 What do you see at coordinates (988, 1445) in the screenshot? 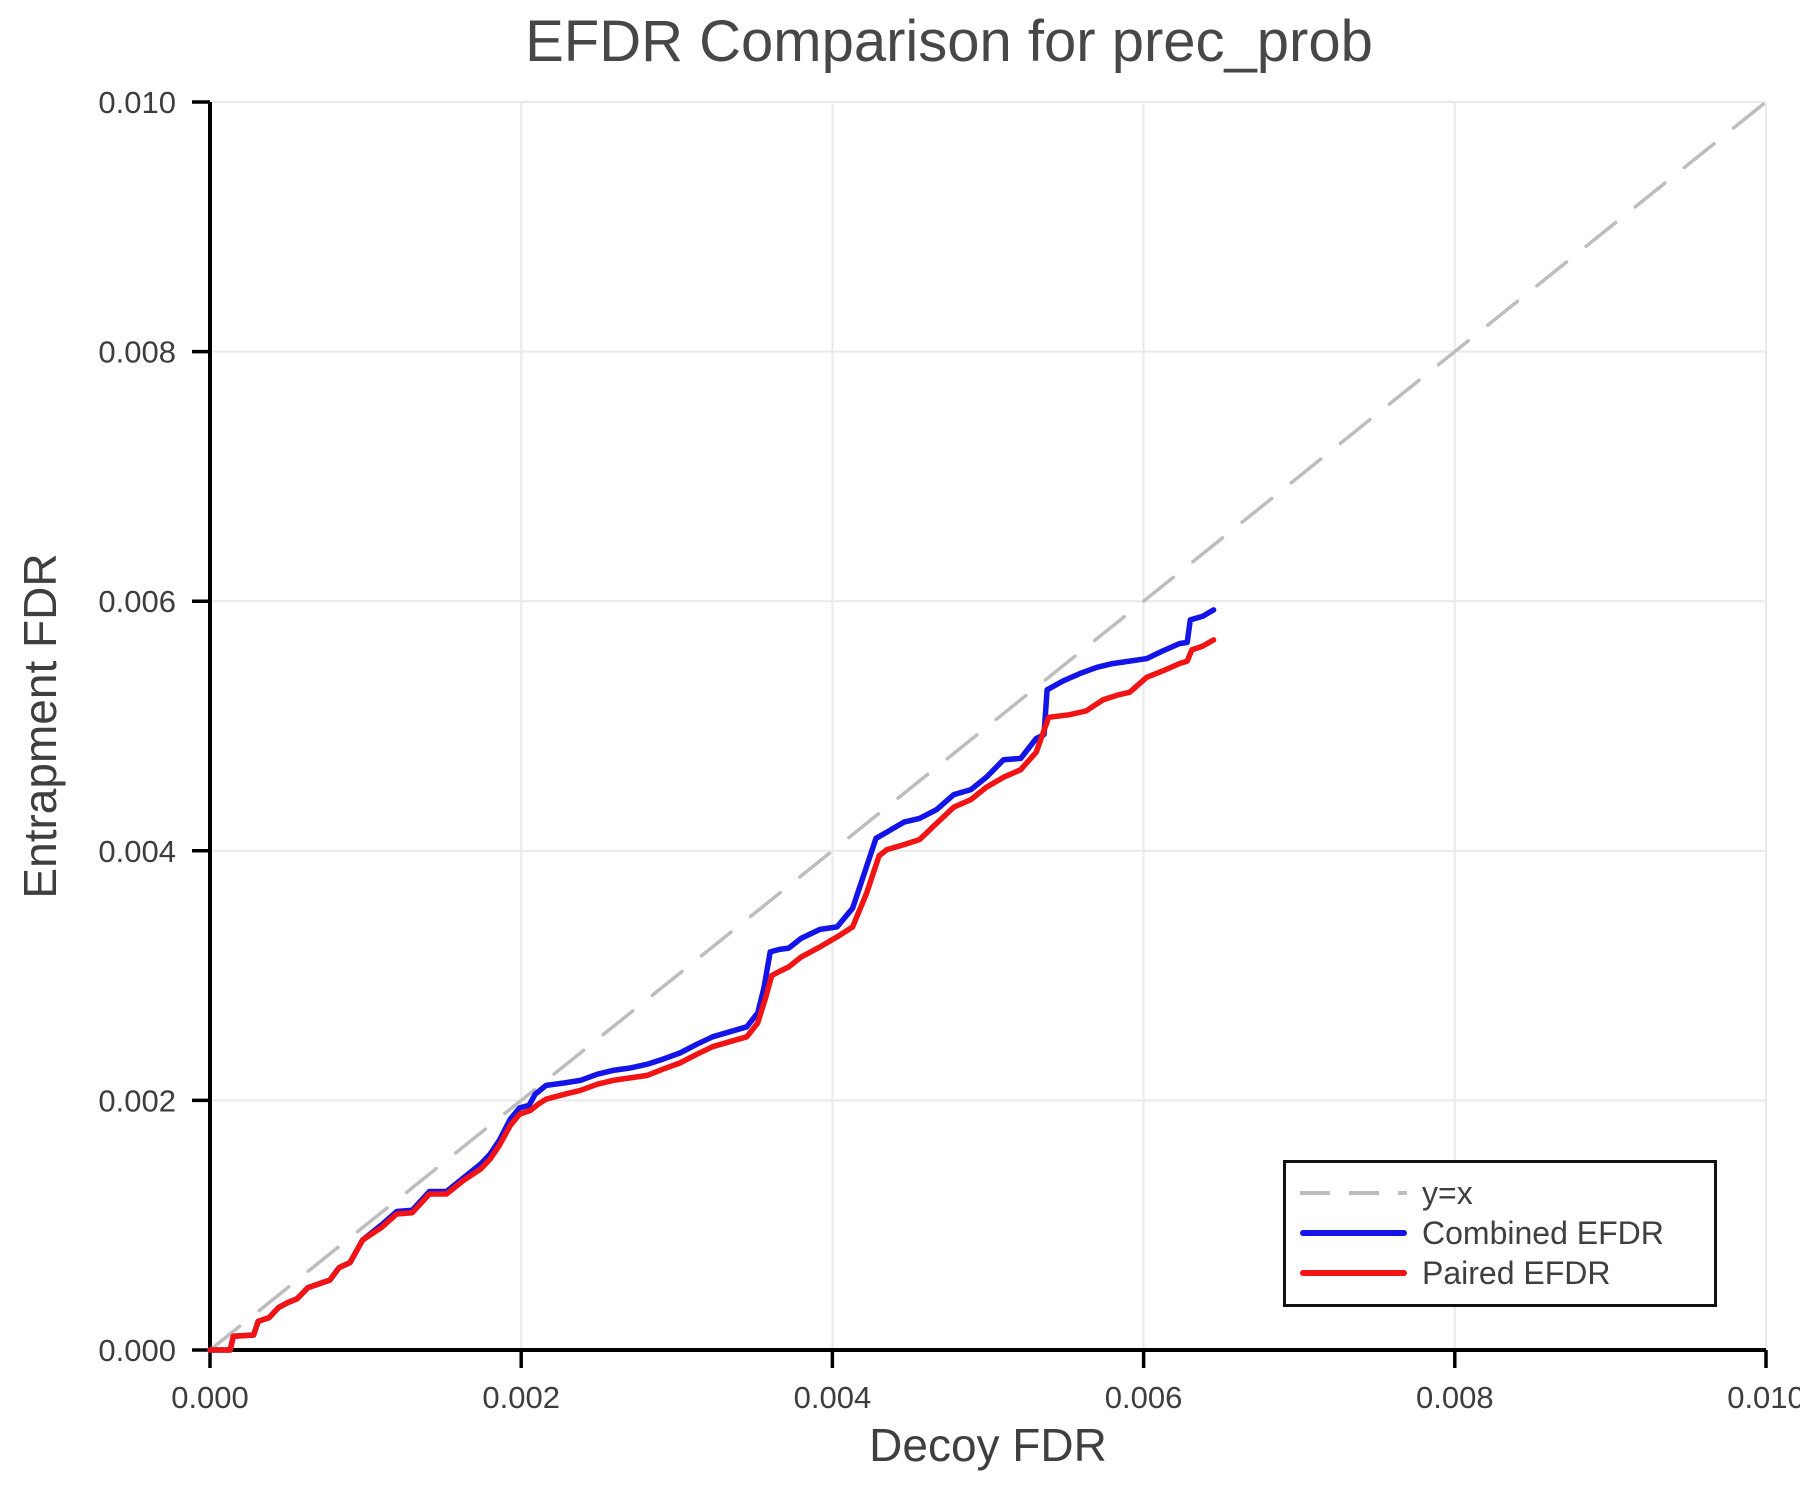
I see `x-axis-label: Decoy FDR` at bounding box center [988, 1445].